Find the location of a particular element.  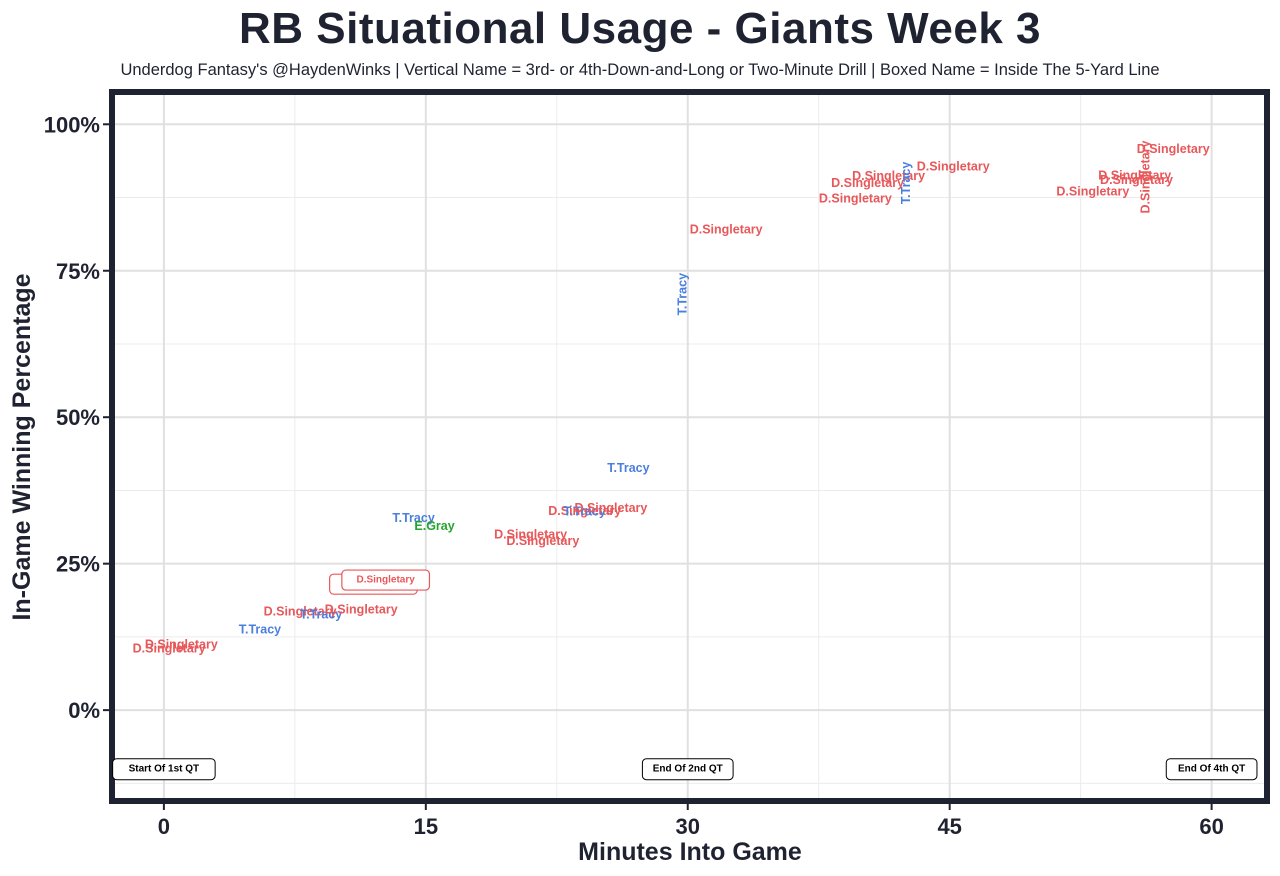

chart-title: RB Situational Usage - Giants Week 3 is located at coordinates (640, 28).